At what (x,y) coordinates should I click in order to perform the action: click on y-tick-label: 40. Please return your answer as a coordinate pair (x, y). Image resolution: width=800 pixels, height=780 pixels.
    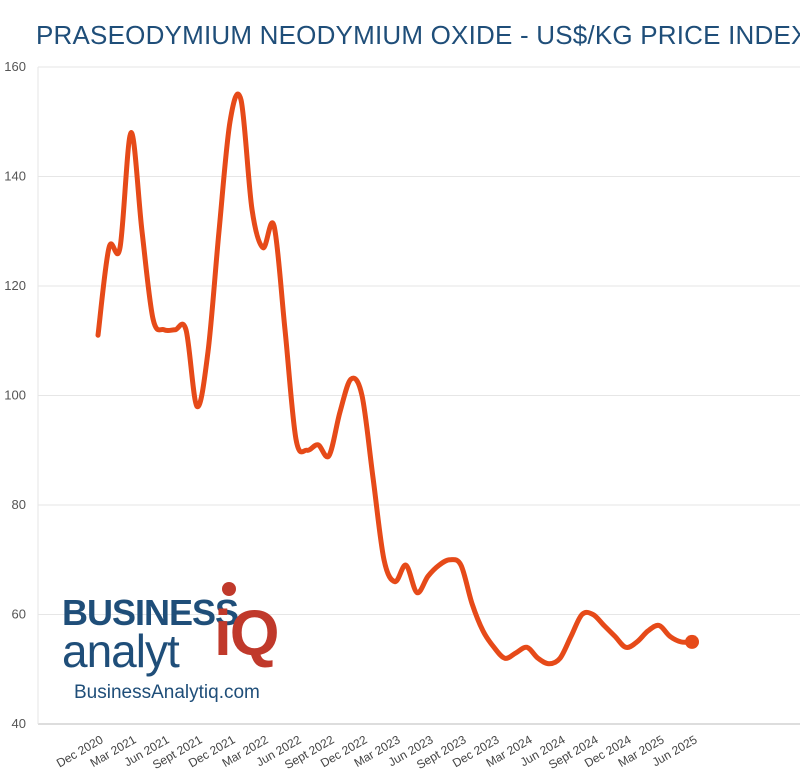
    Looking at the image, I should click on (19, 723).